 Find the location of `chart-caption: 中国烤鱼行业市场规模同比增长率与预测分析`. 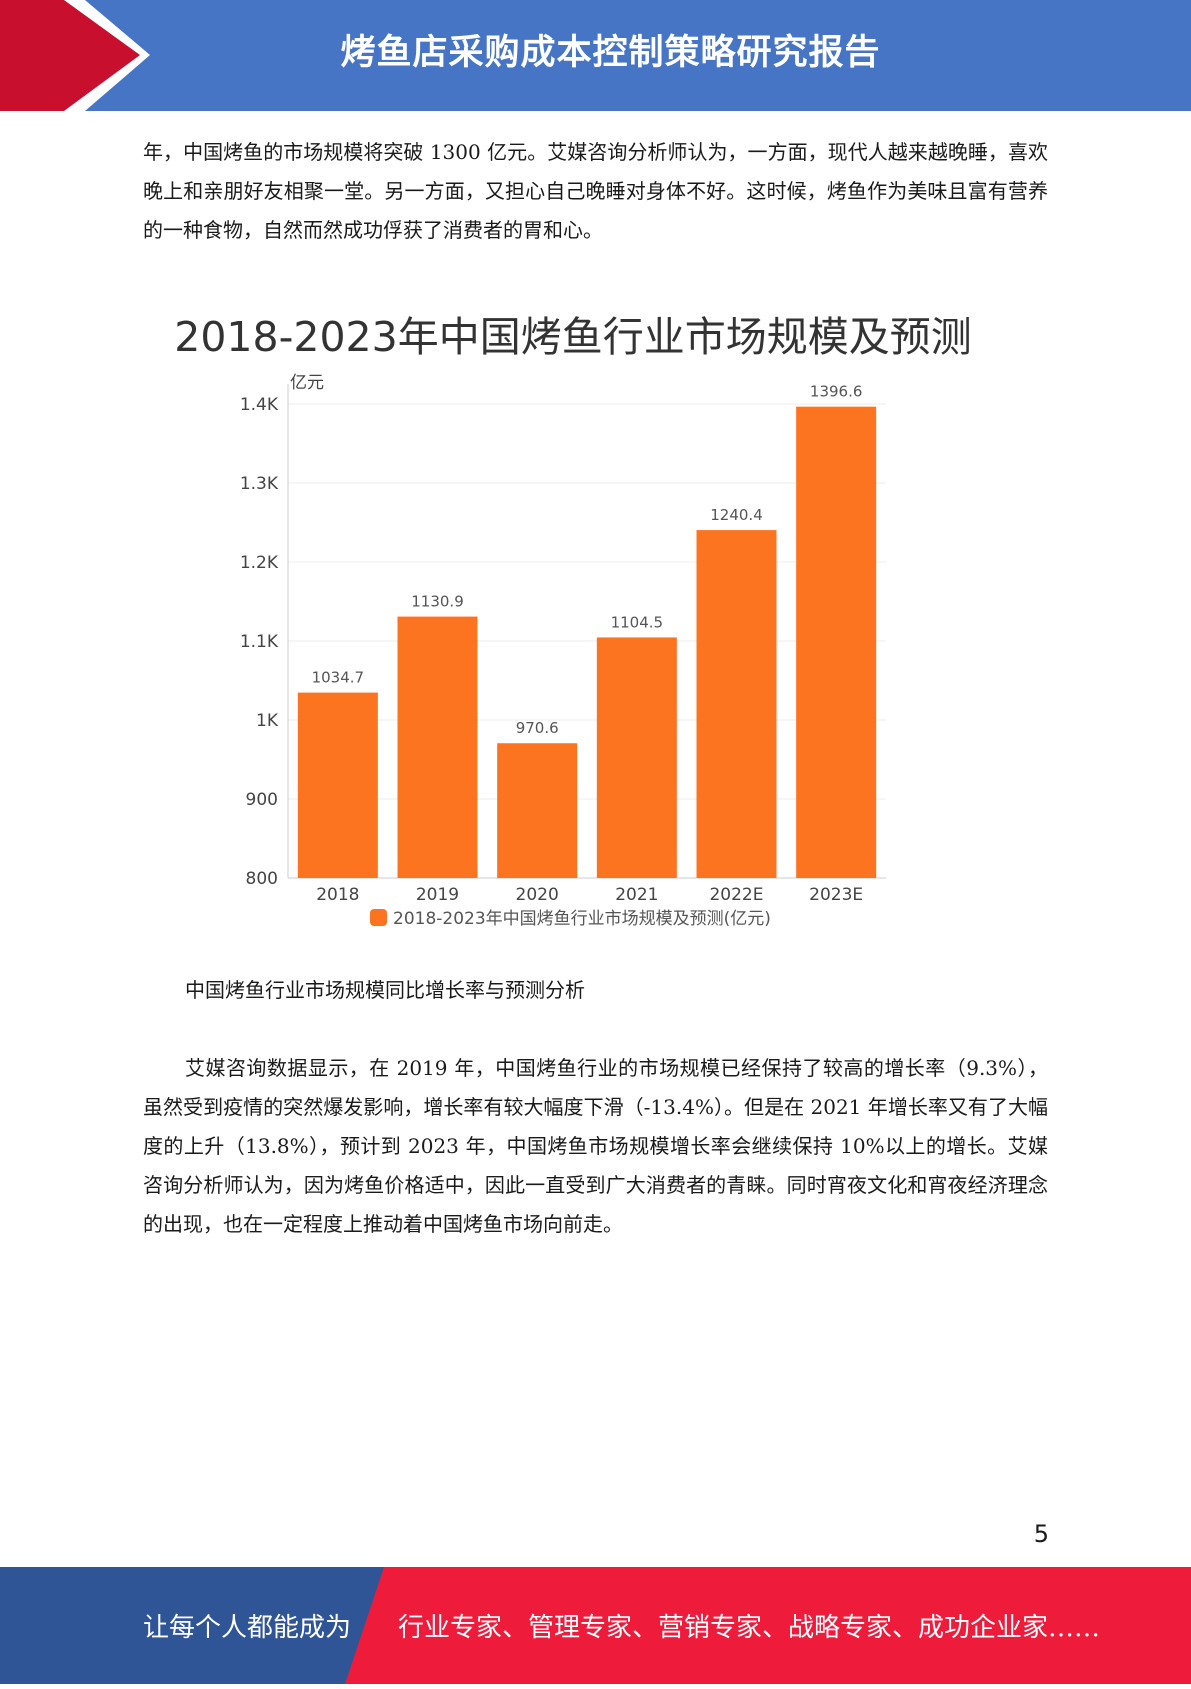

chart-caption: 中国烤鱼行业市场规模同比增长率与预测分析 is located at coordinates (385, 990).